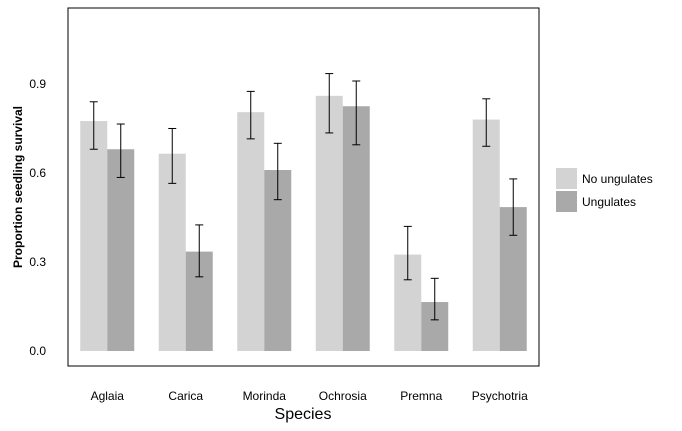 The width and height of the screenshot is (682, 431). Describe the element at coordinates (421, 396) in the screenshot. I see `x-tick-label: Premna` at that location.